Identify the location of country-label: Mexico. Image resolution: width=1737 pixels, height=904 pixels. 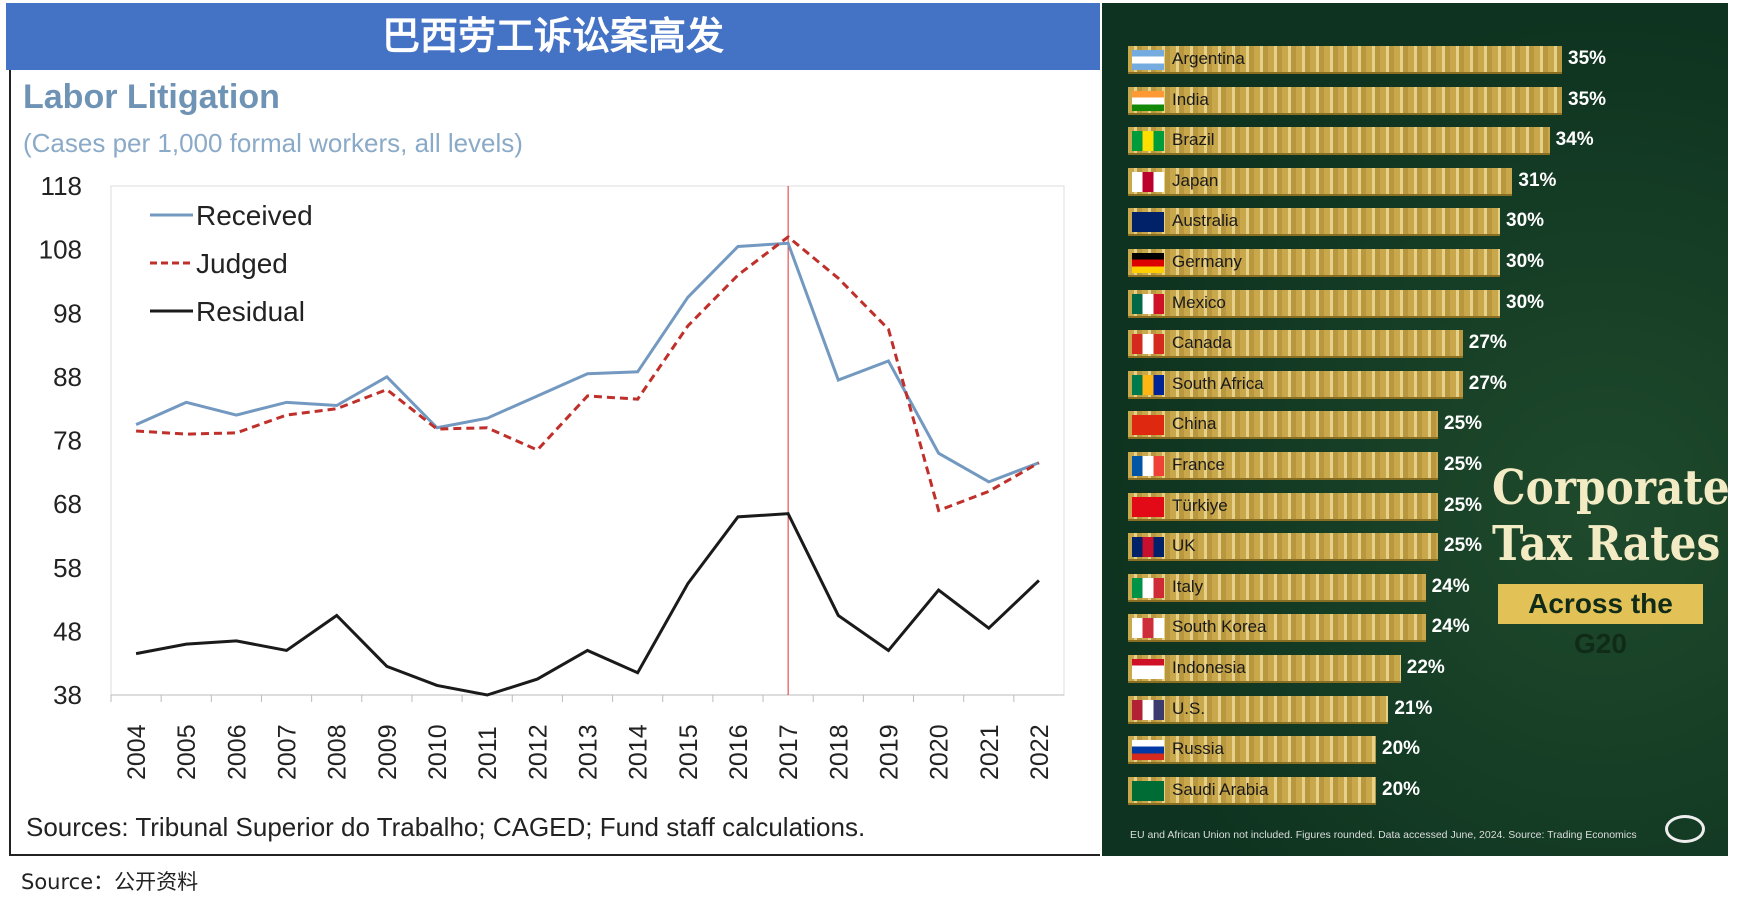
(1199, 302).